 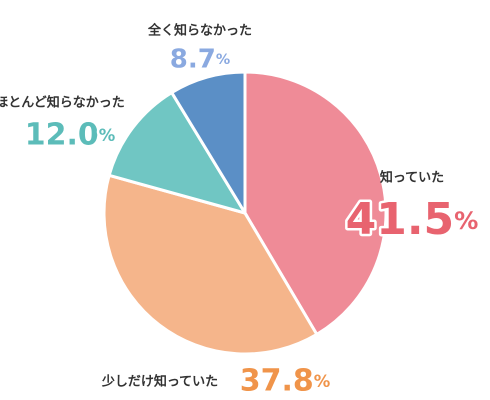 I want to click on value-label: 37.8%, so click(x=285, y=381).